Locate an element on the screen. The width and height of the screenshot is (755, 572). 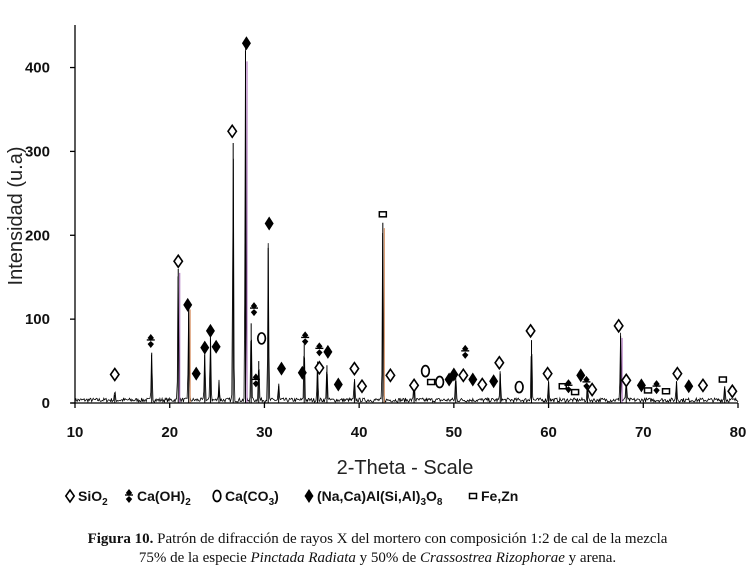
x-tick-label: 80 is located at coordinates (738, 432).